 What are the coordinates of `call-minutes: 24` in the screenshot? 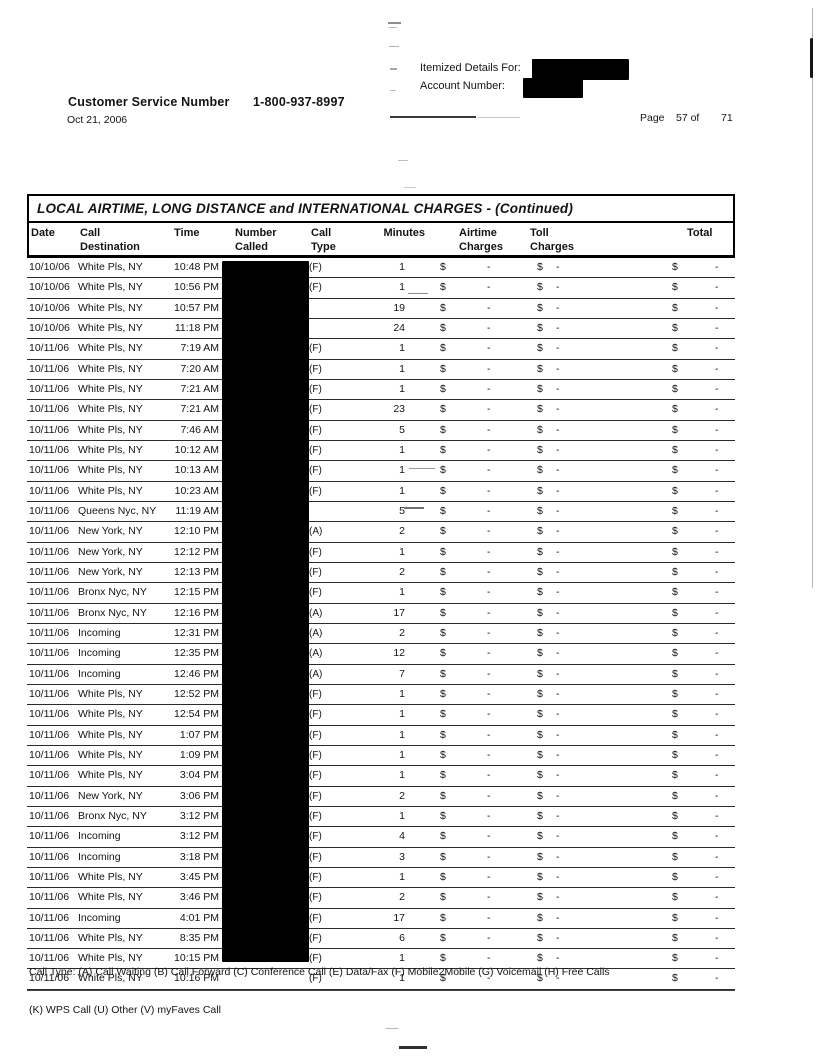 It's located at (399, 327).